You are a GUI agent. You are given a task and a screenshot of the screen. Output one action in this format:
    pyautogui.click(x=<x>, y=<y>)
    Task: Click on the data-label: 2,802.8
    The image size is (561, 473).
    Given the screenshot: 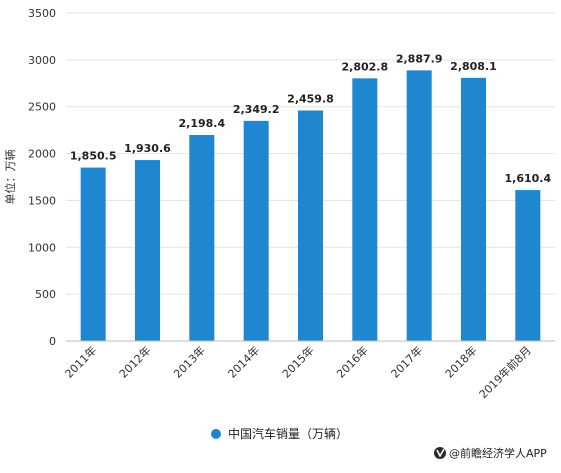 What is the action you would take?
    pyautogui.click(x=365, y=66)
    